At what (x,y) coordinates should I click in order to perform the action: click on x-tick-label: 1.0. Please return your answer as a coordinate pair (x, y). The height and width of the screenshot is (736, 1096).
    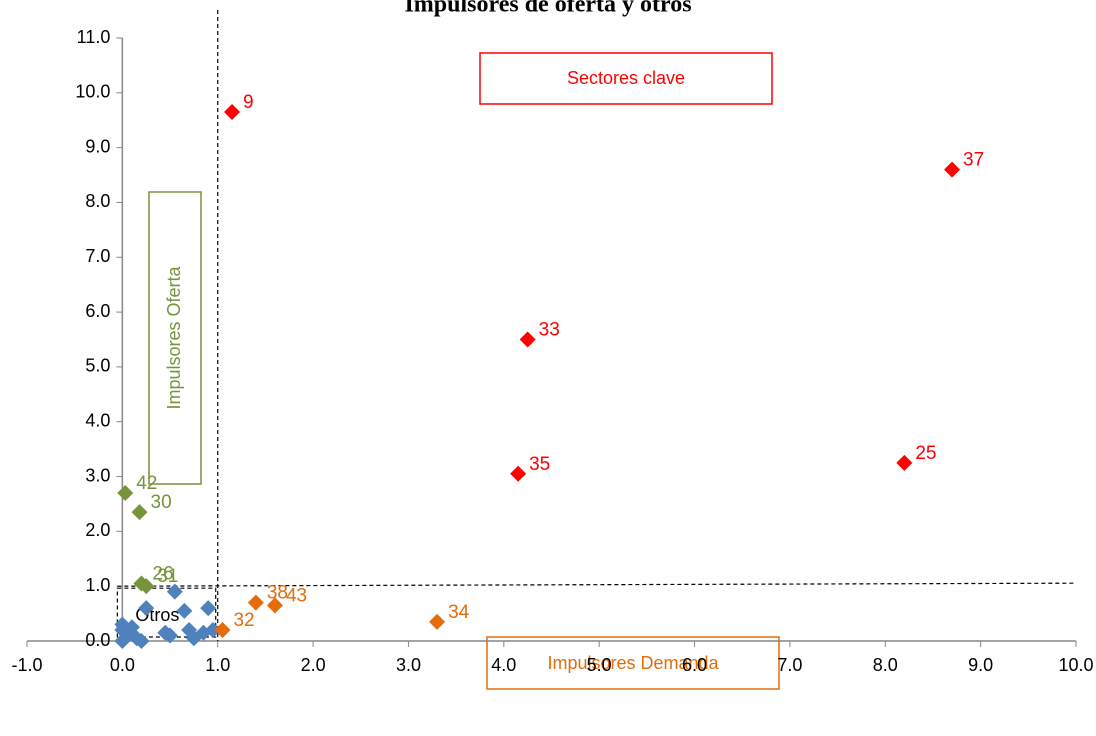
    Looking at the image, I should click on (217, 665).